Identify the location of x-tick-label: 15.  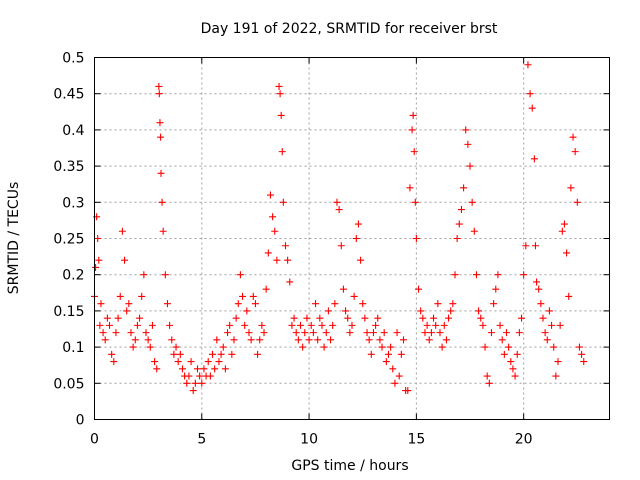
(416, 440).